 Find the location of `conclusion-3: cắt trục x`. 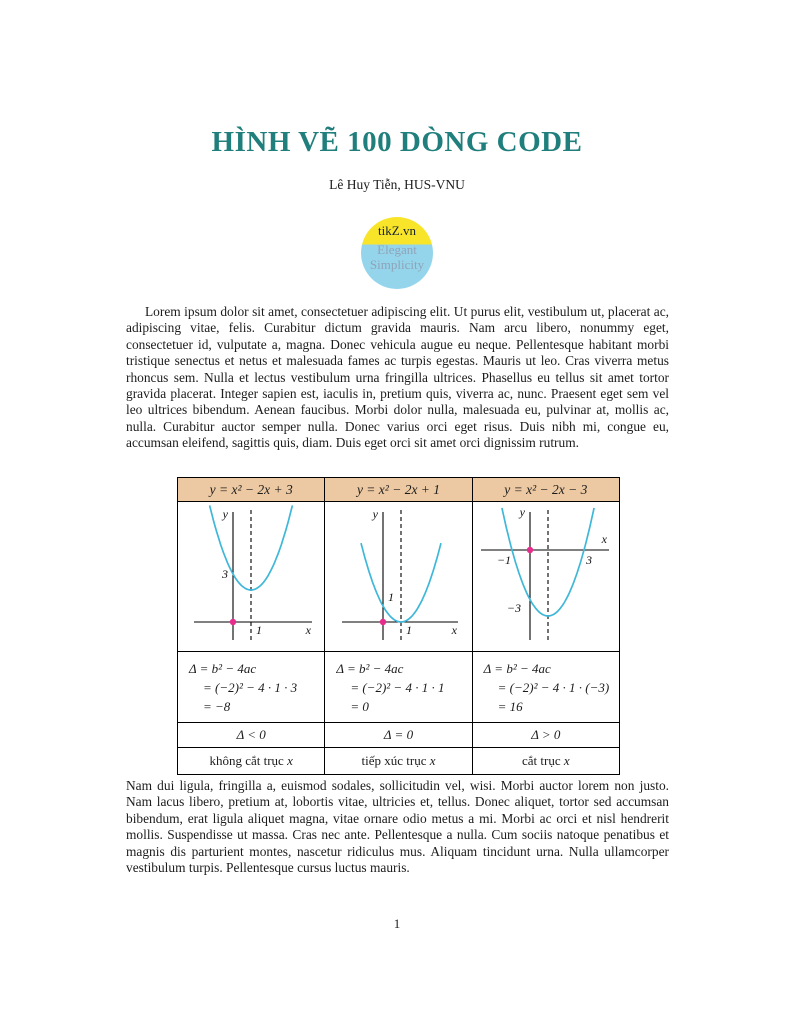

conclusion-3: cắt trục x is located at coordinates (546, 761).